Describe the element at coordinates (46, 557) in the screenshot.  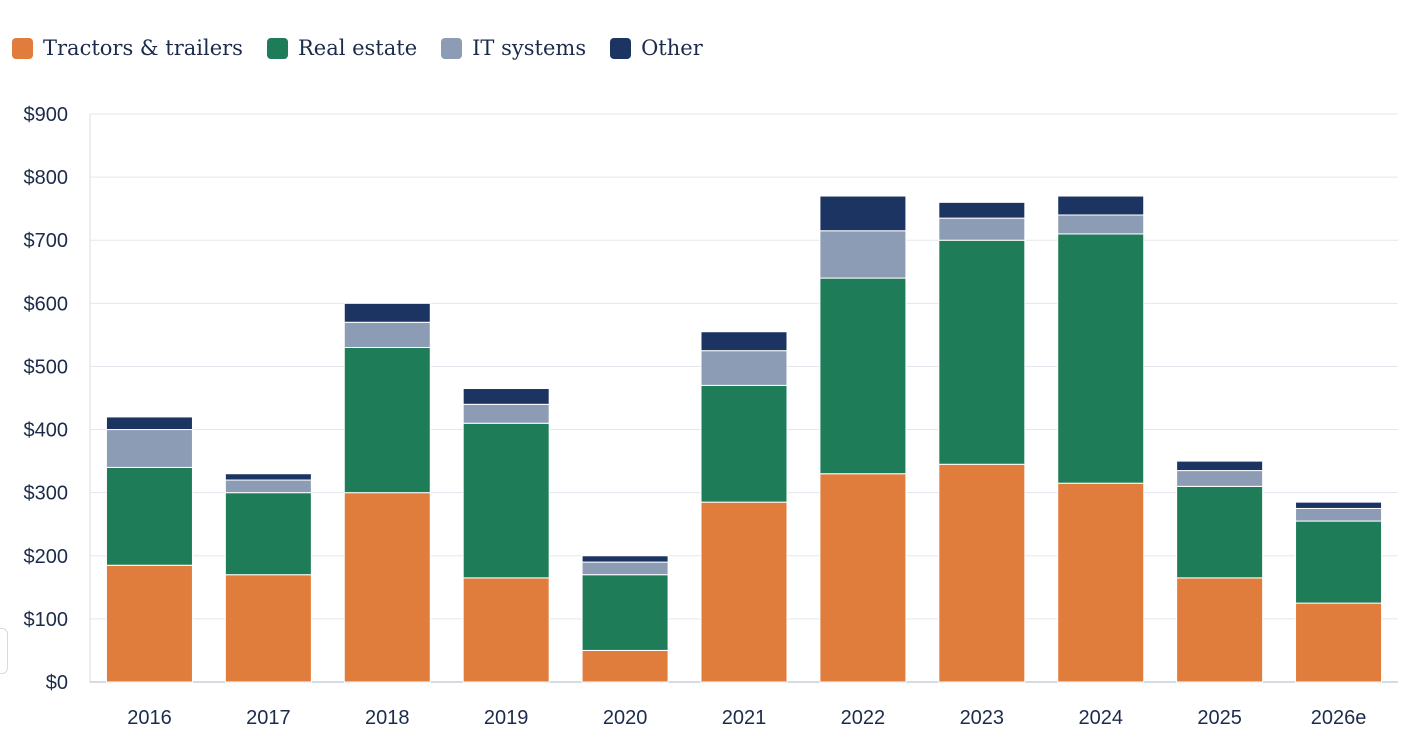
I see `y-tick-label: $200` at that location.